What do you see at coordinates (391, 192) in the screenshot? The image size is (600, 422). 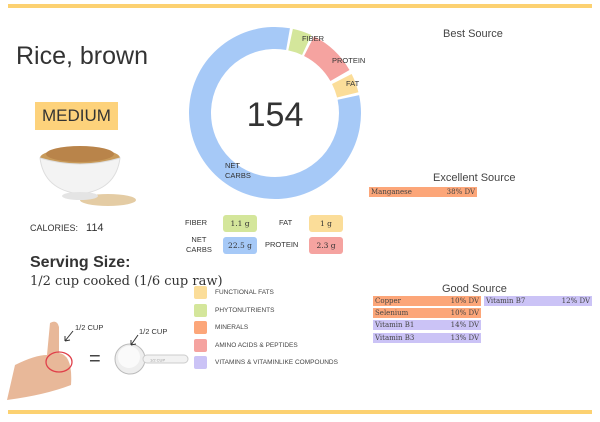 I see `nutrient-name: Manganese` at bounding box center [391, 192].